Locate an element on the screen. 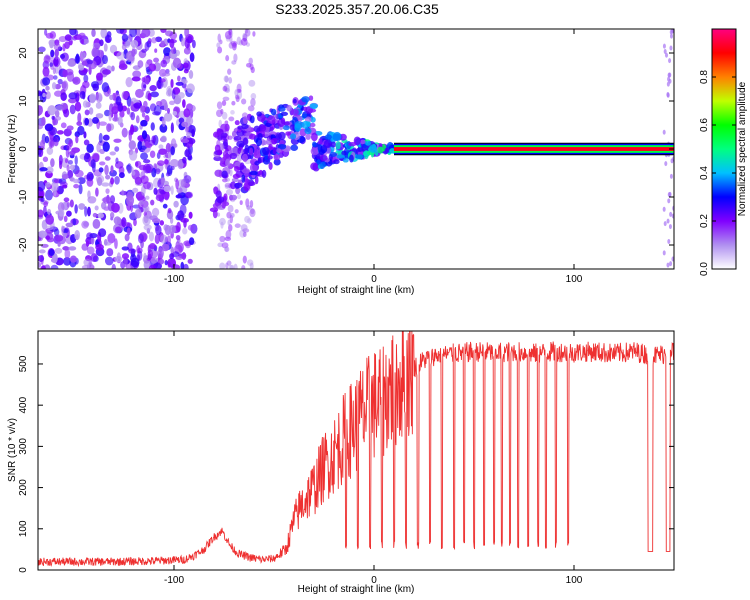 The width and height of the screenshot is (750, 600). colorbar-tick-label: 0.0 is located at coordinates (704, 269).